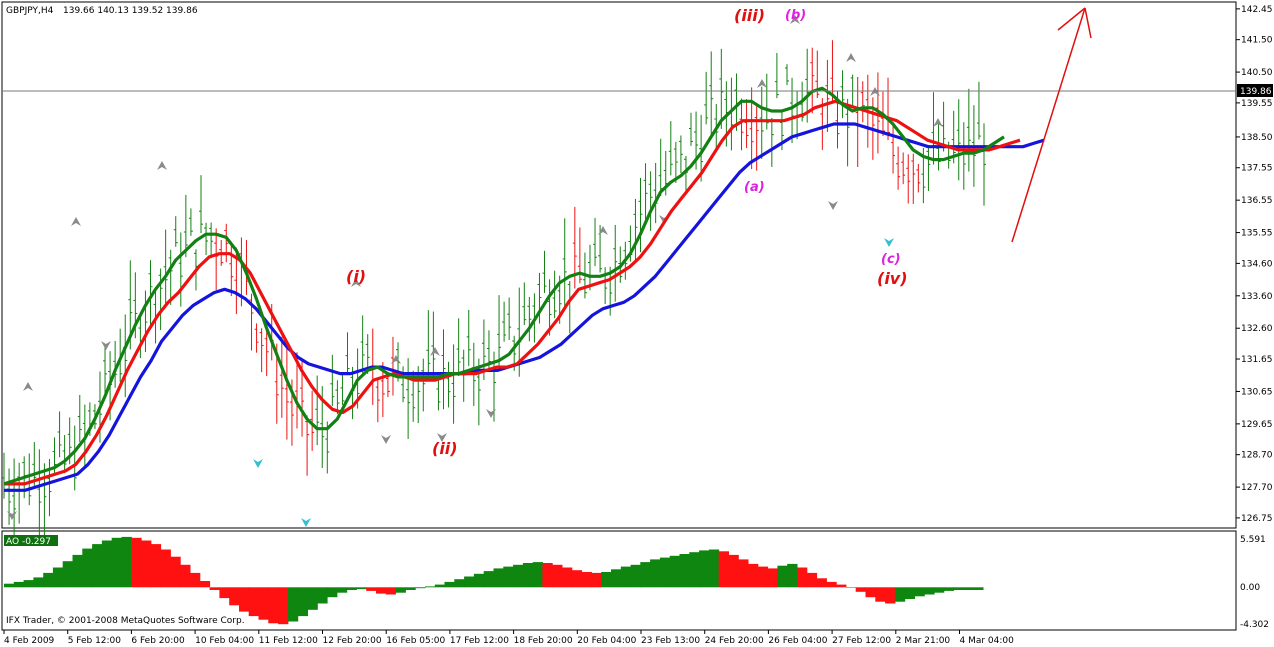  I want to click on wave-label-iii: (iii), so click(749, 15).